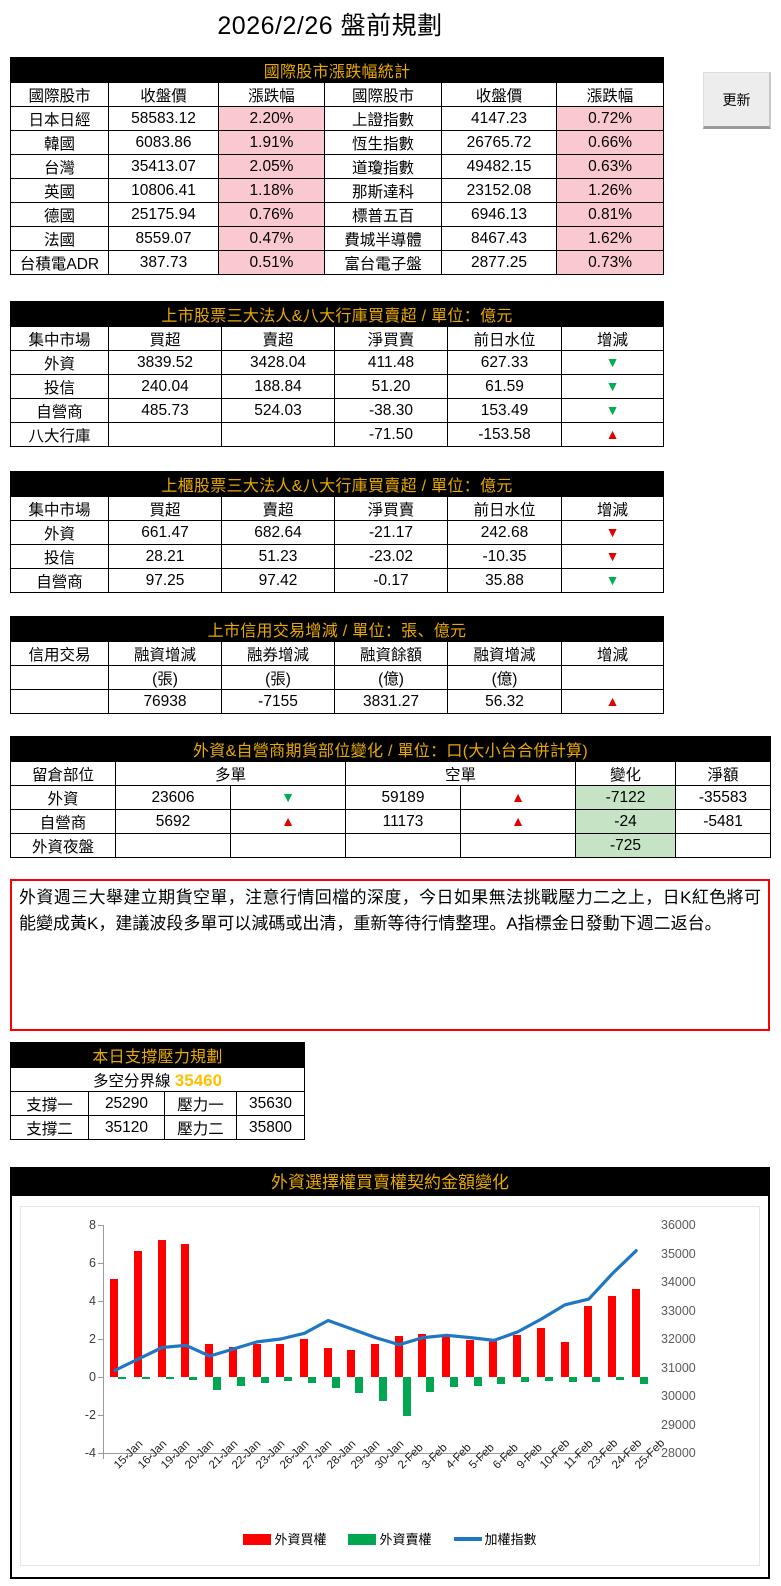  Describe the element at coordinates (198, 1080) in the screenshot. I see `midline-value: 35460` at that location.